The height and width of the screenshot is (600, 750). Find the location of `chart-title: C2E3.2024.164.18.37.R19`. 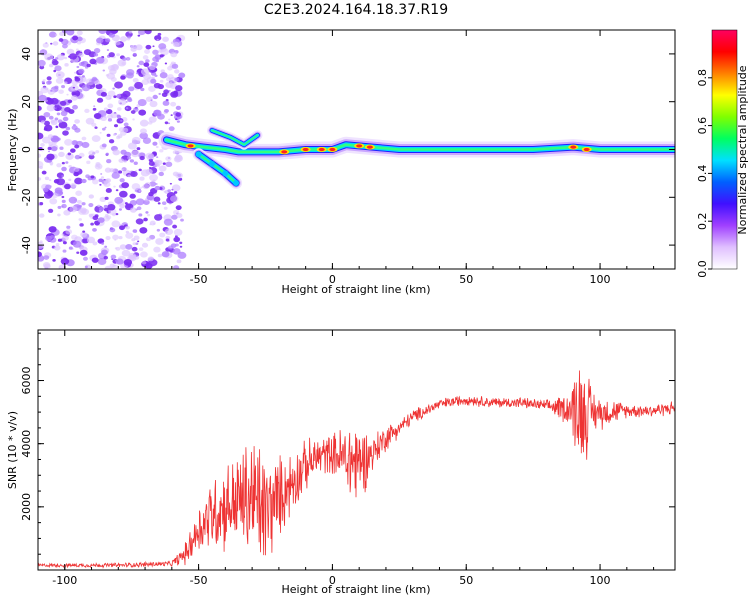

chart-title: C2E3.2024.164.18.37.R19 is located at coordinates (356, 10).